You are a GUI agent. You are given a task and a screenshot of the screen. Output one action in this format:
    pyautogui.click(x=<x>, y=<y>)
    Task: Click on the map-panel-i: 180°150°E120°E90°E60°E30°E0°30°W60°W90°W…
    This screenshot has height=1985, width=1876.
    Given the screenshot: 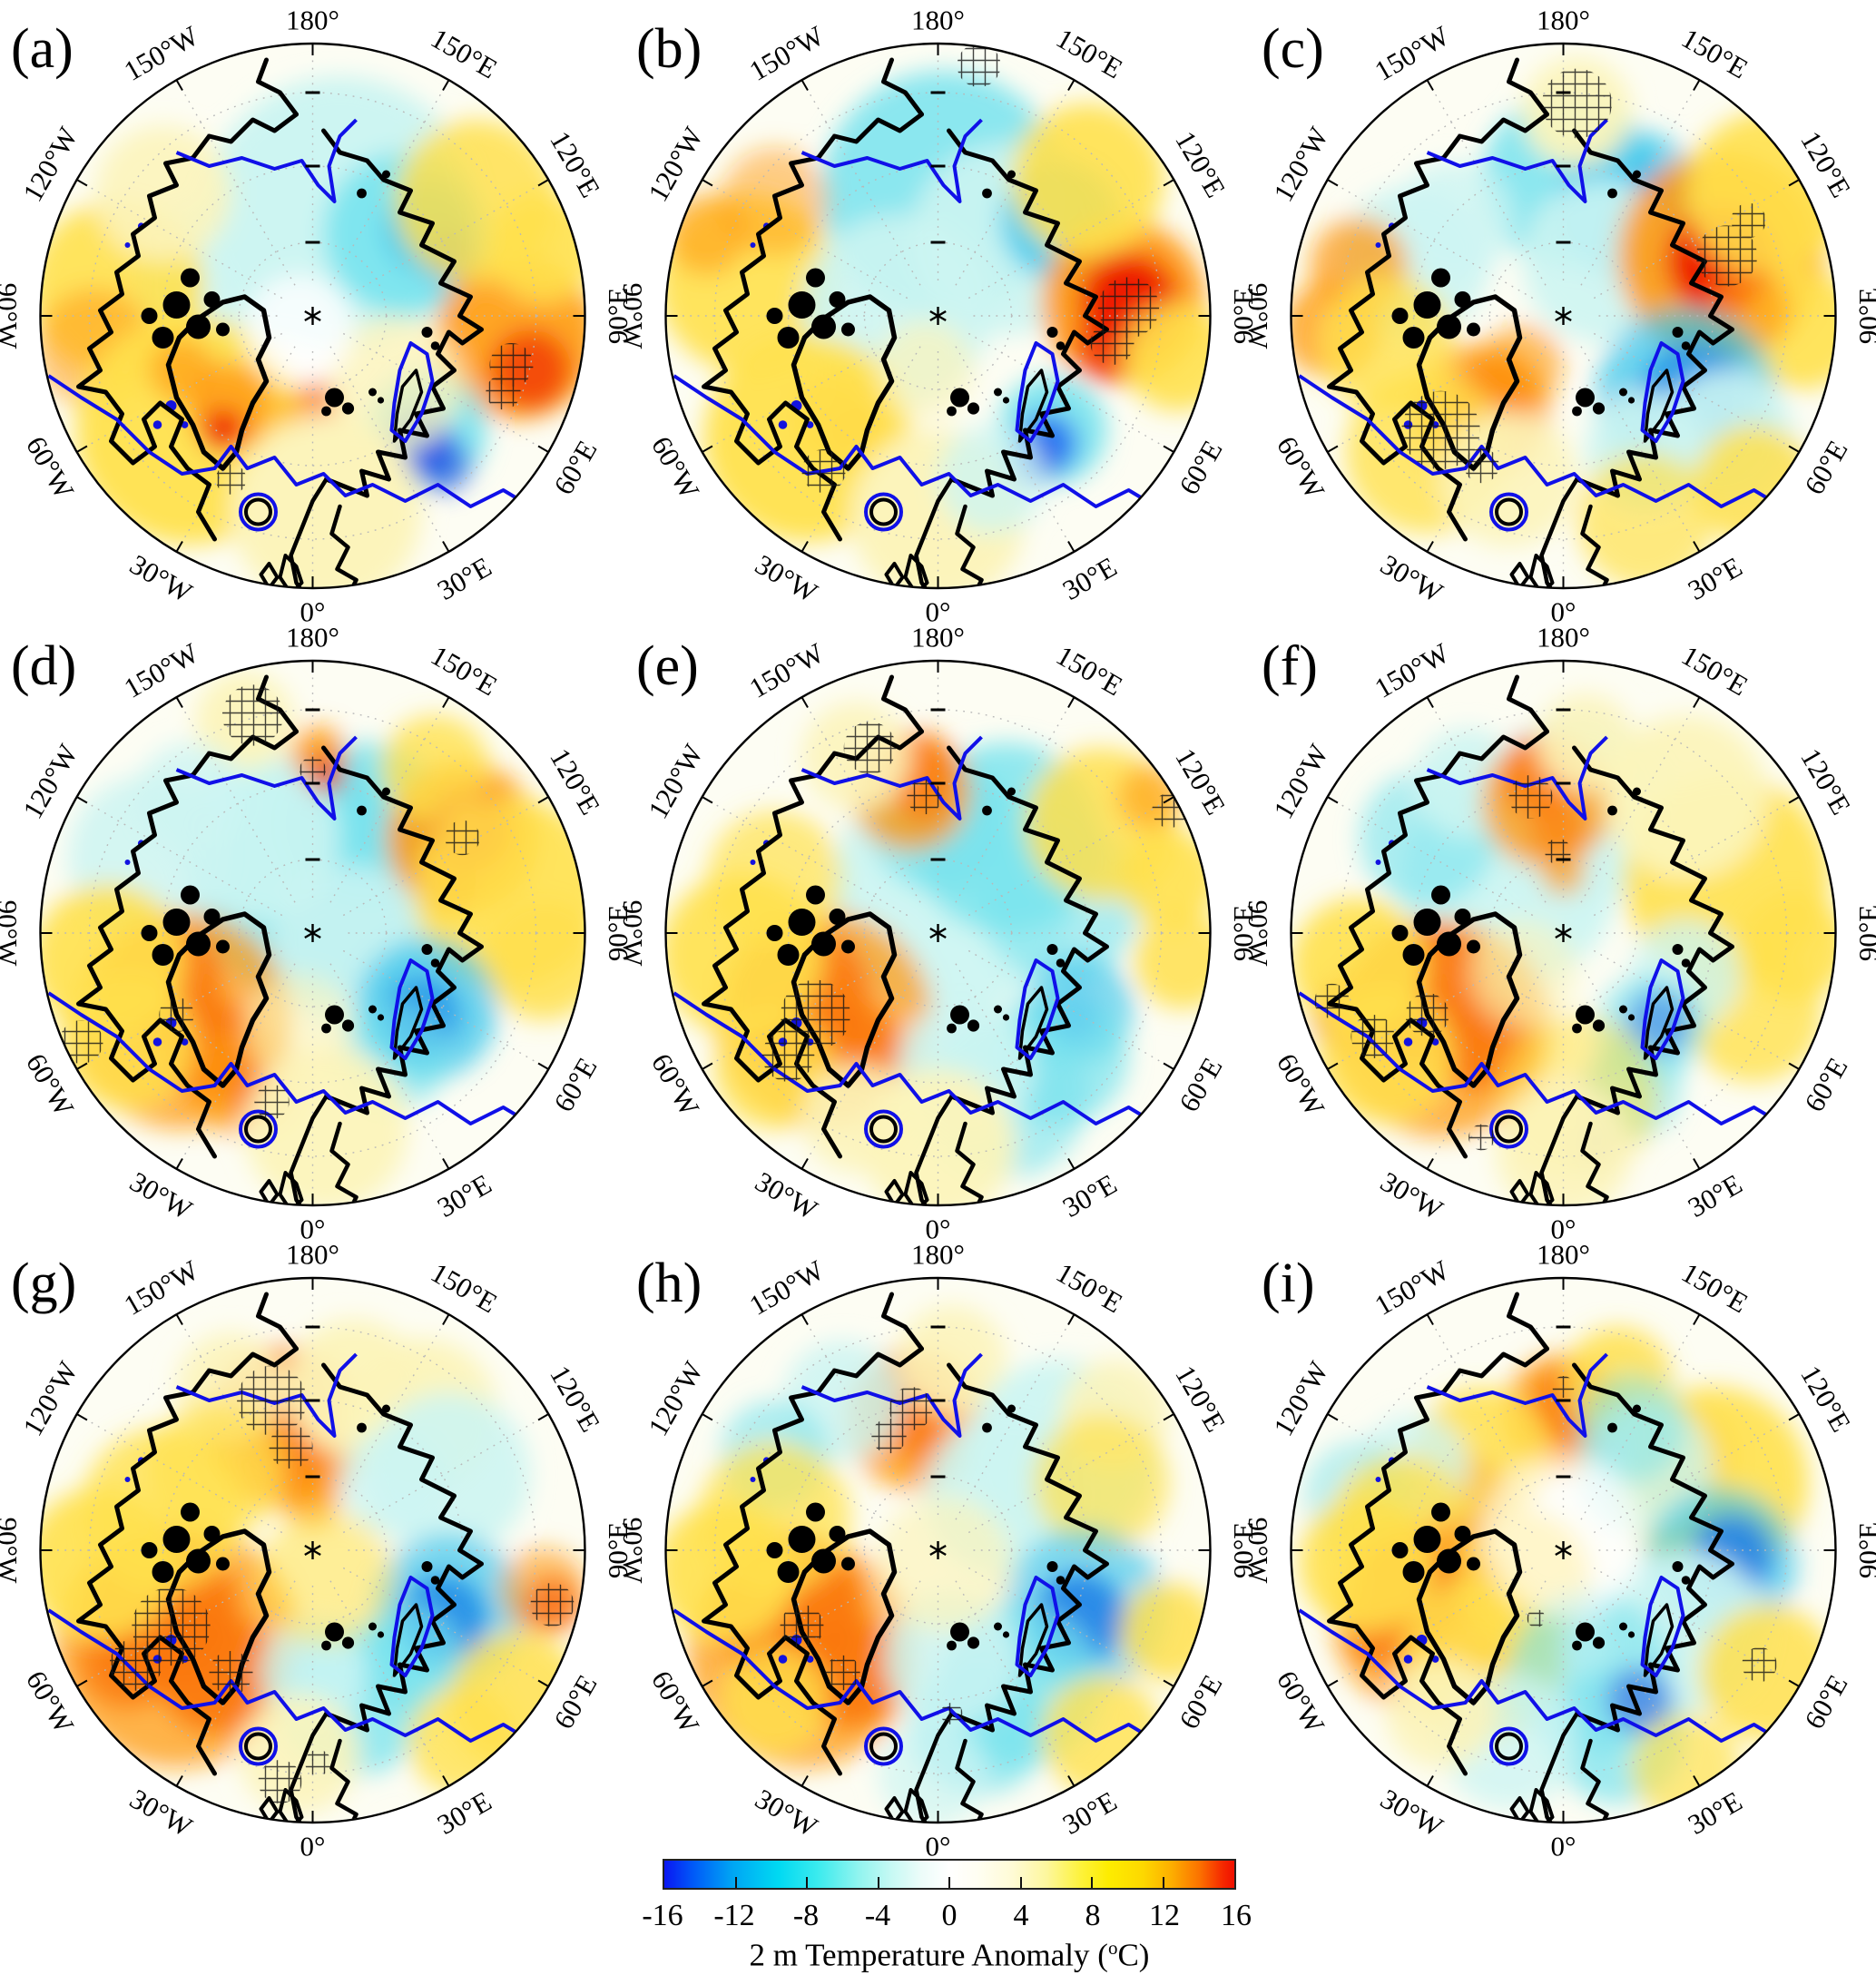 What is the action you would take?
    pyautogui.click(x=1559, y=1550)
    